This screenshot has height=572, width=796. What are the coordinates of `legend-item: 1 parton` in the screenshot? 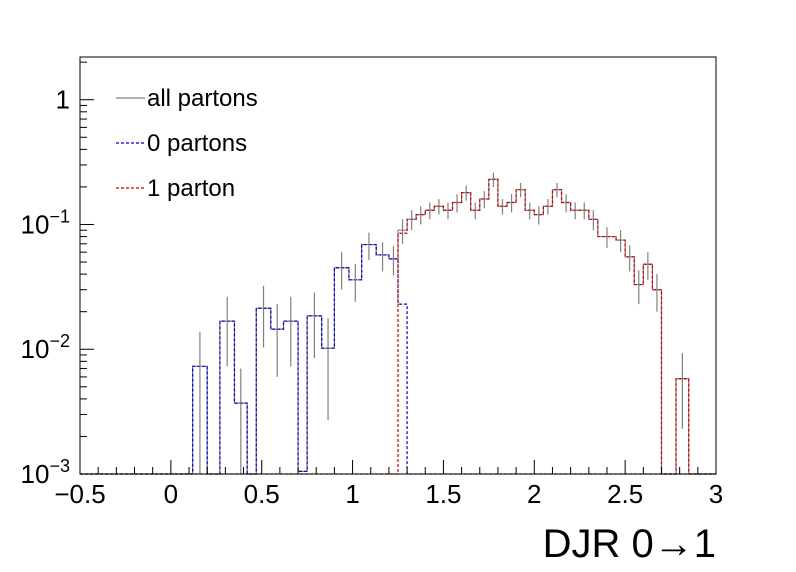 It's located at (175, 188).